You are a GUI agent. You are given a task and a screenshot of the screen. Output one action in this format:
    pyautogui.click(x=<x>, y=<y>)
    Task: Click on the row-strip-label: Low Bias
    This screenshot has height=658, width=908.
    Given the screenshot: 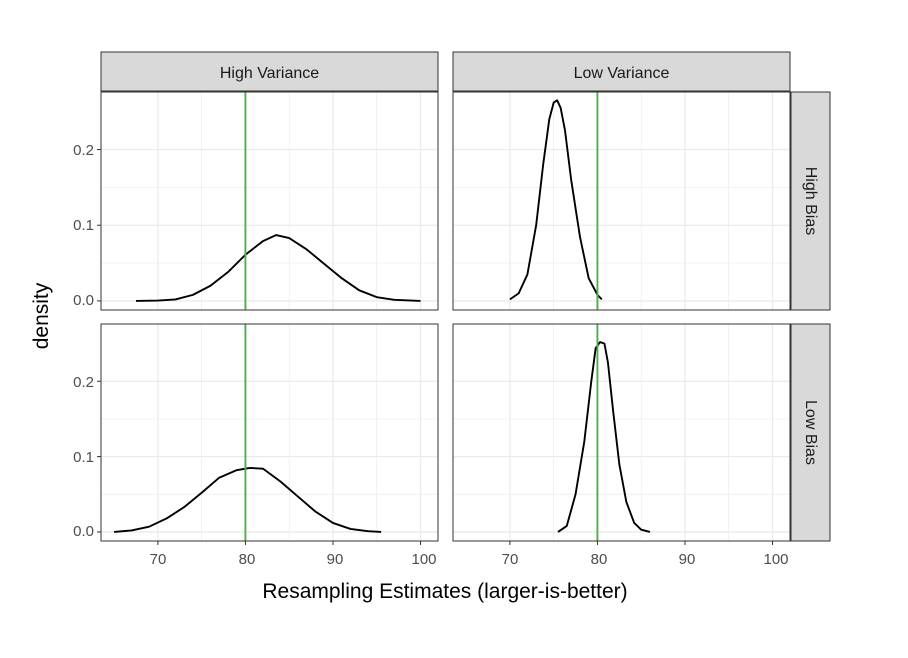 What is the action you would take?
    pyautogui.click(x=810, y=432)
    